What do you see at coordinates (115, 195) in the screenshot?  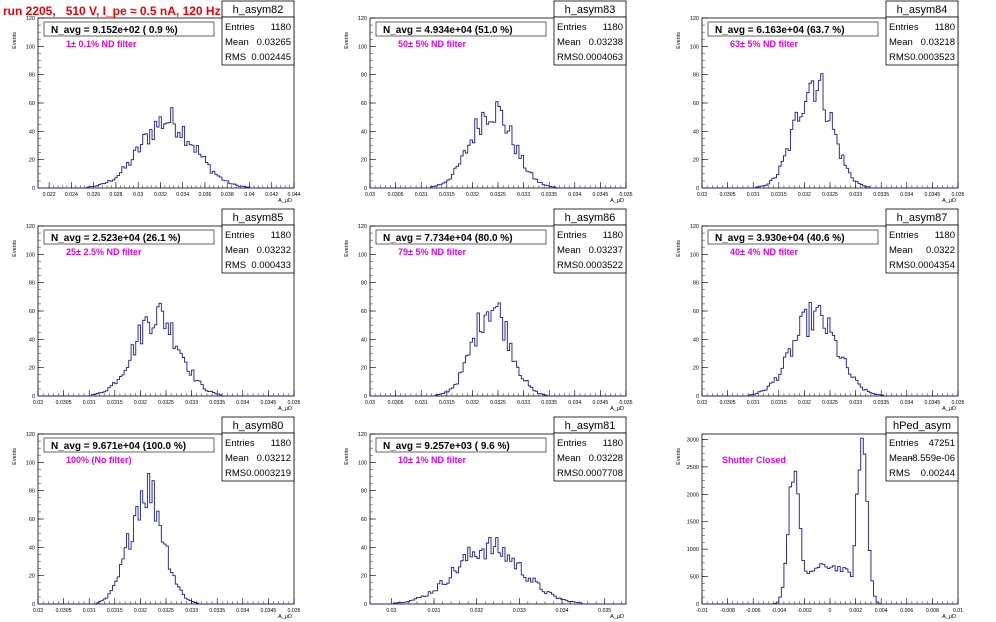 I see `x-tick-label: 0.028` at bounding box center [115, 195].